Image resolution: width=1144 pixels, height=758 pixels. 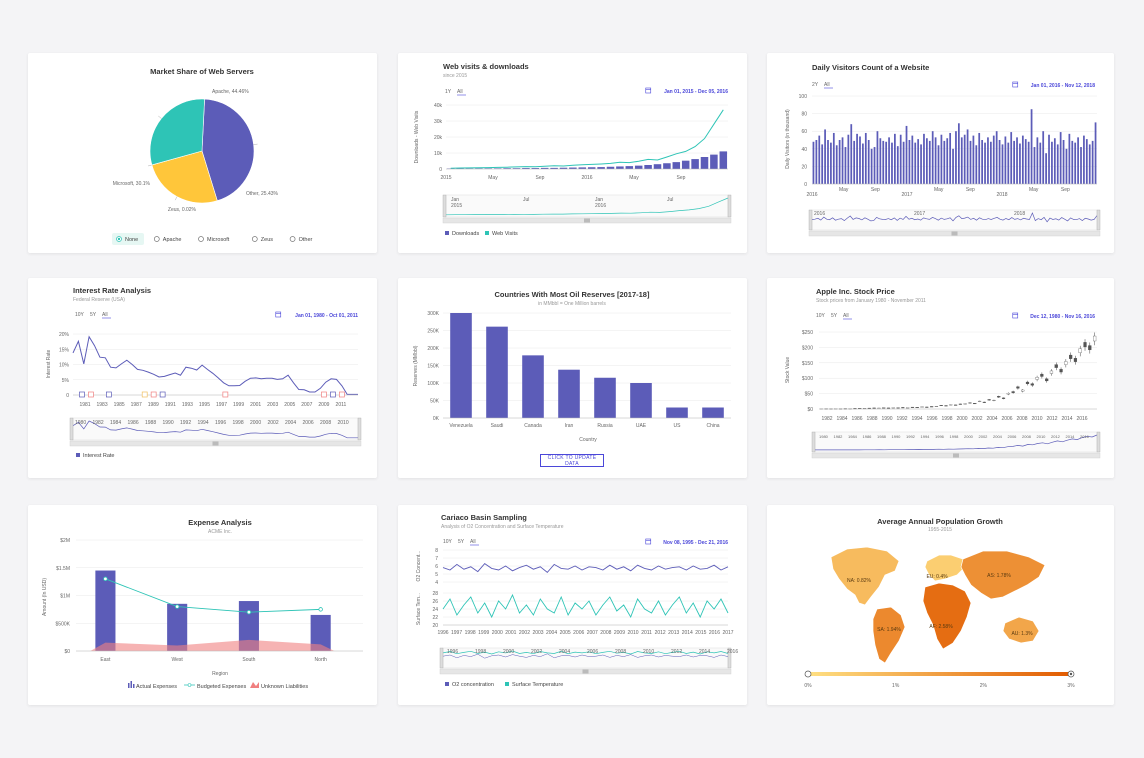 What do you see at coordinates (249, 612) in the screenshot?
I see `budgeted-point` at bounding box center [249, 612].